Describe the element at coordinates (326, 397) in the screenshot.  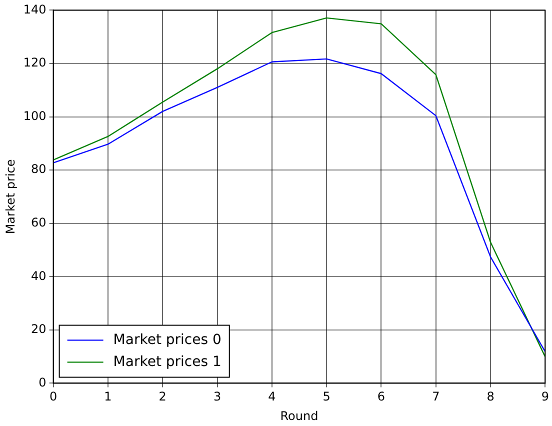
I see `x-tick-label: 5` at that location.